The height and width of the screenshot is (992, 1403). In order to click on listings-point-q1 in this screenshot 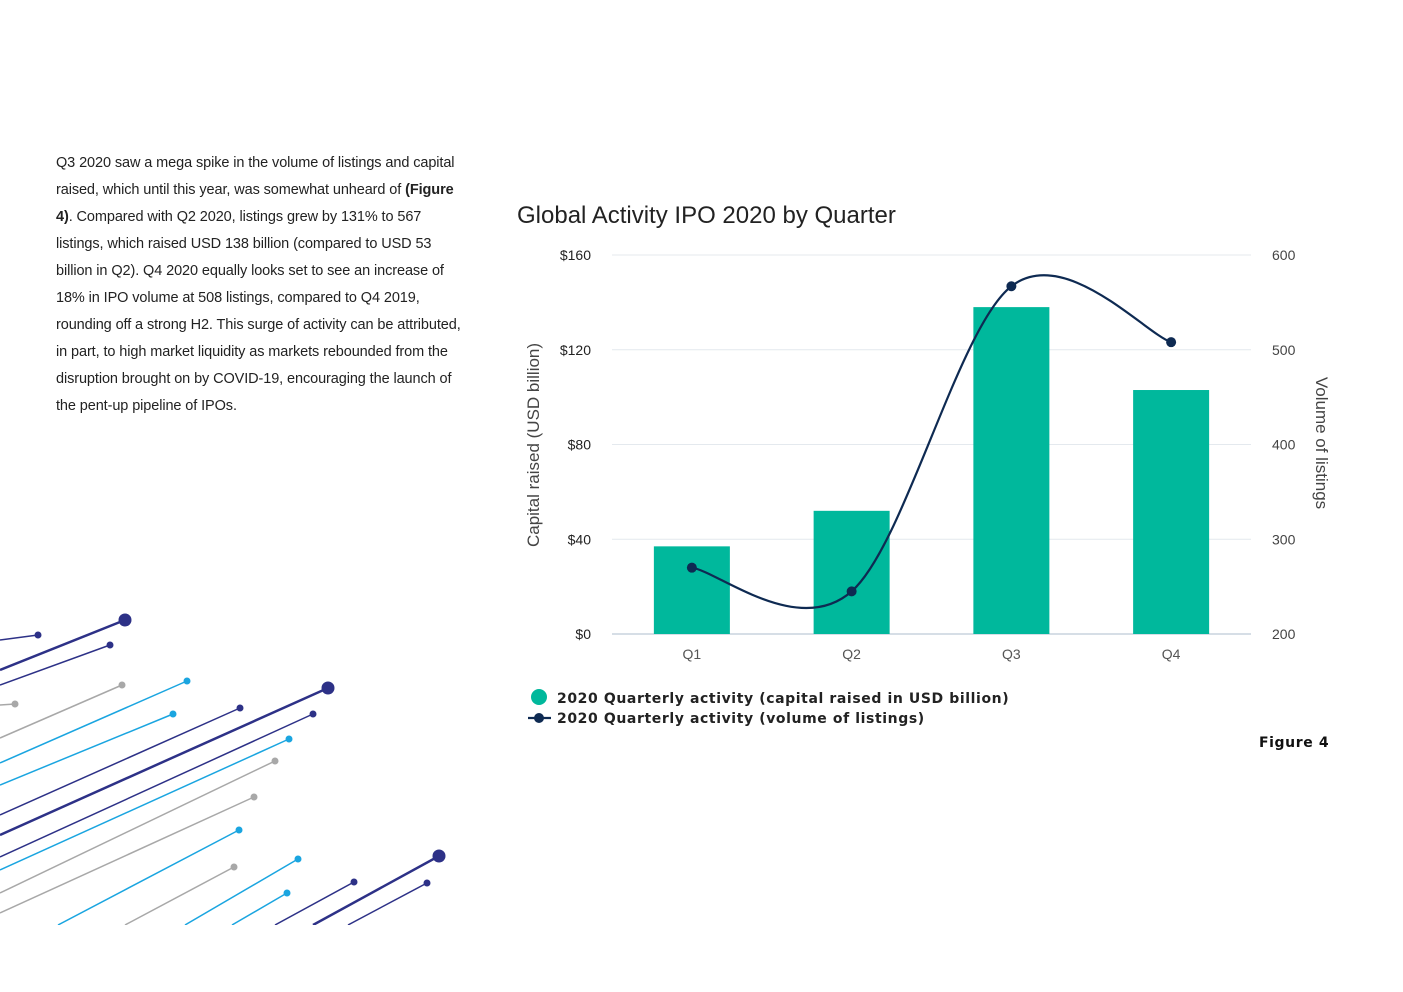, I will do `click(691, 567)`.